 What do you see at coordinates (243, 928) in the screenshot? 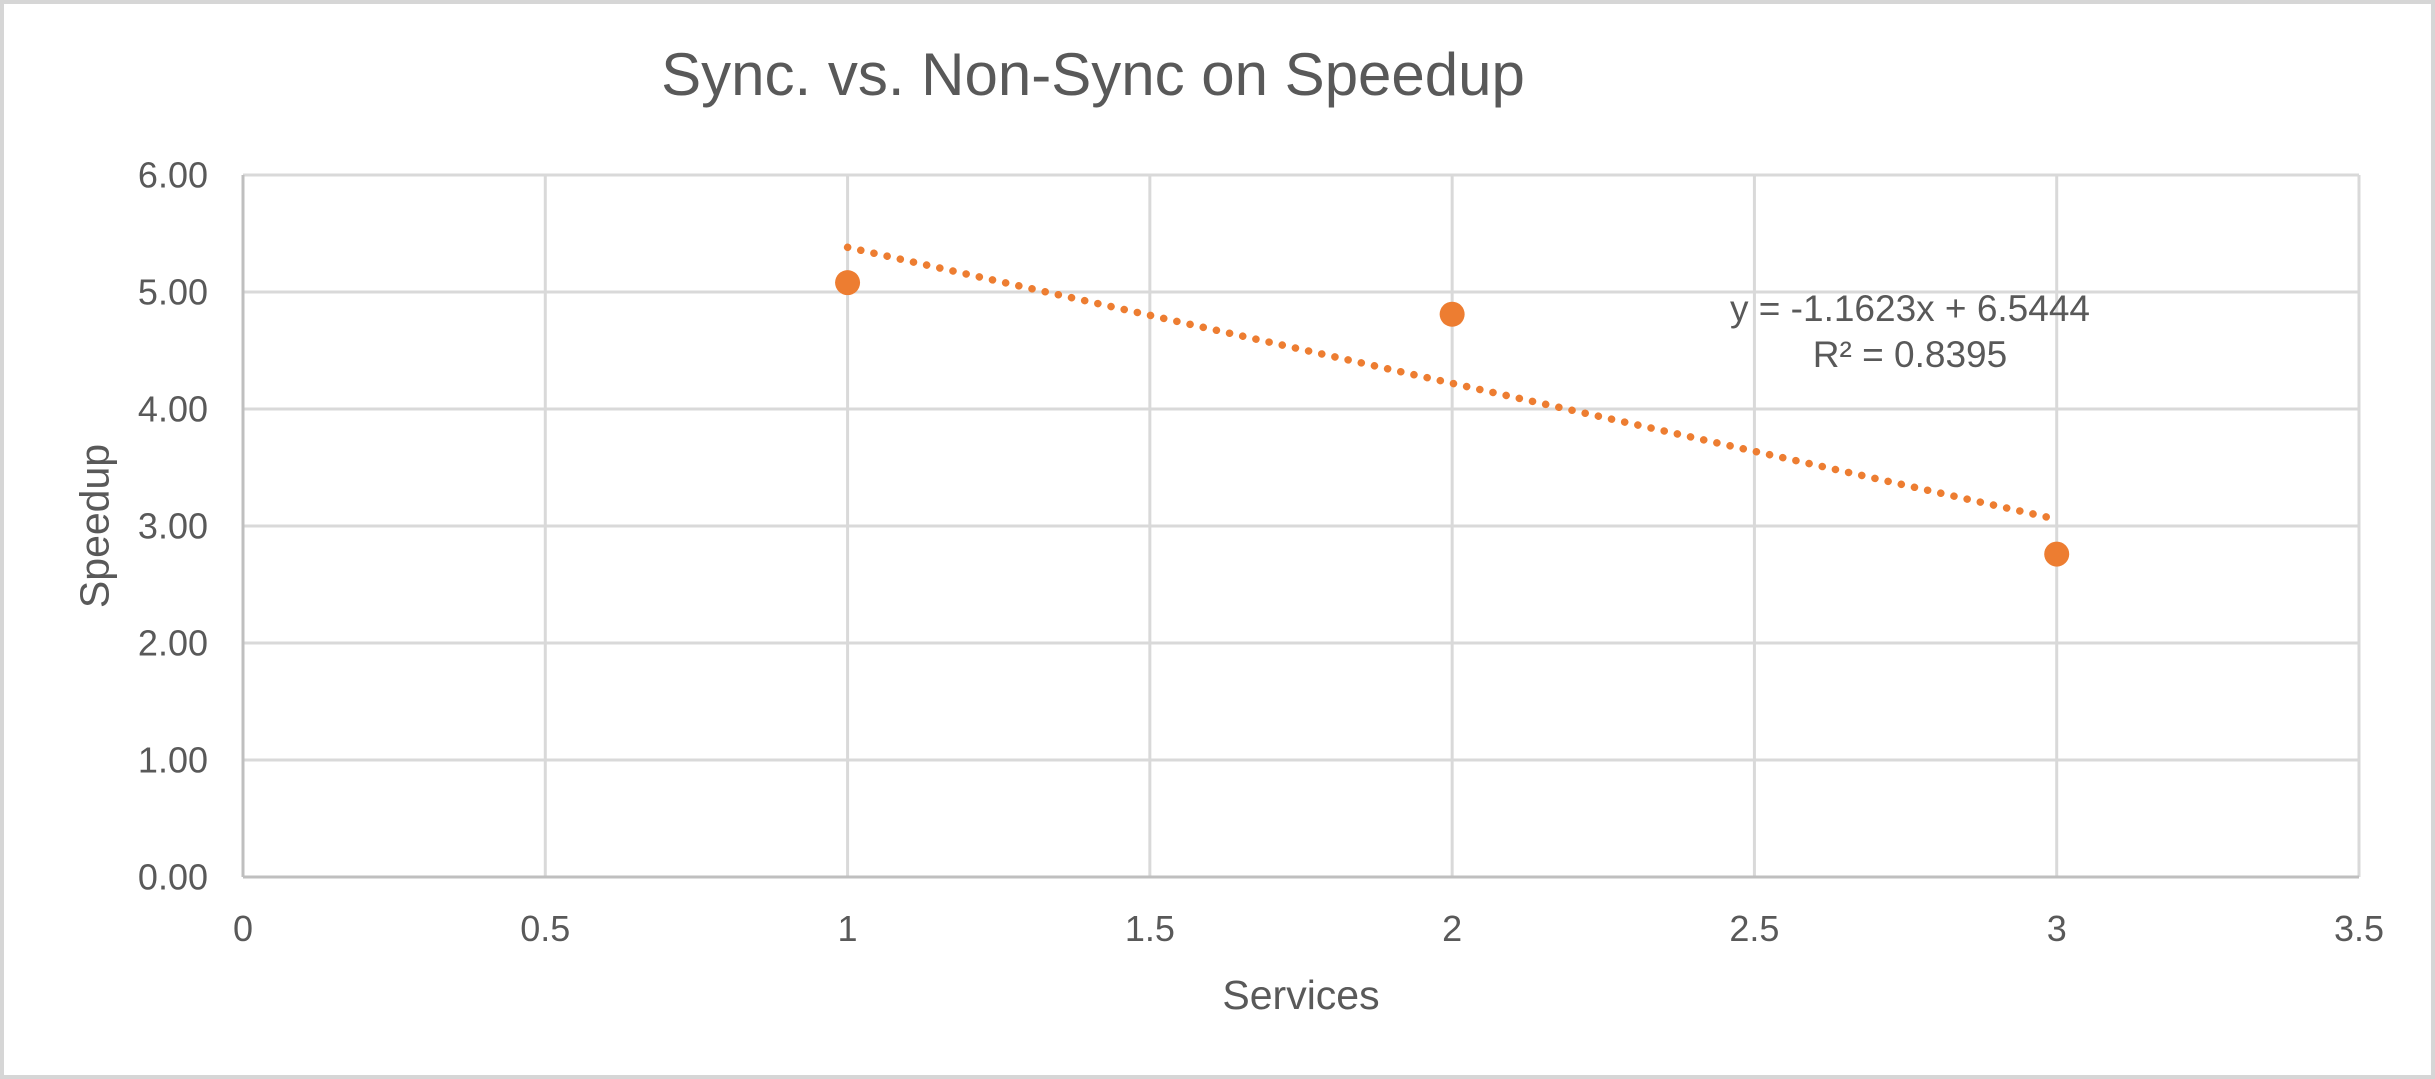
I see `x-tick-label: 0` at bounding box center [243, 928].